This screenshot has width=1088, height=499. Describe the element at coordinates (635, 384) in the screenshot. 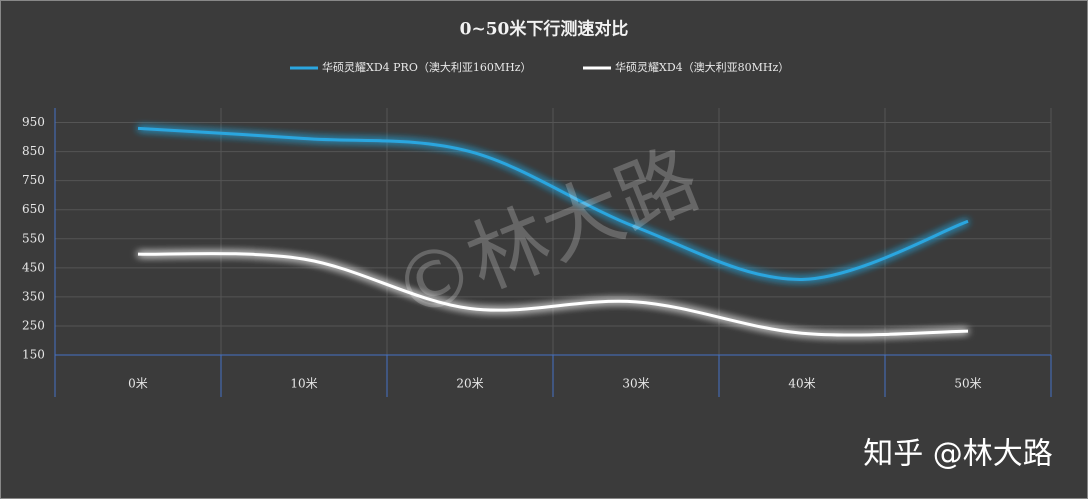

I see `x-tick-label: 30米` at that location.